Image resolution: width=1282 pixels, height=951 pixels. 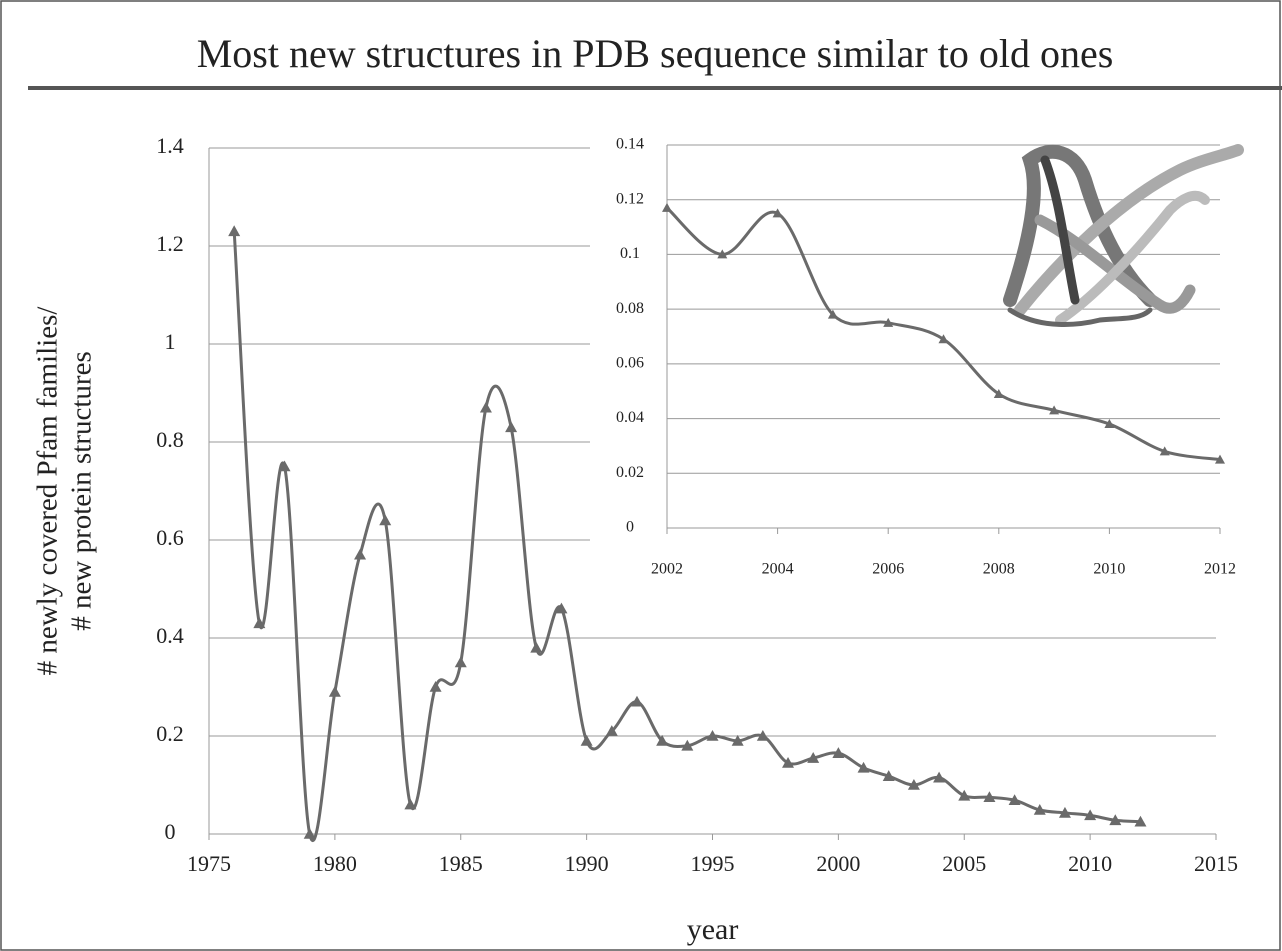 What do you see at coordinates (964, 863) in the screenshot?
I see `x-tick-label: 2005` at bounding box center [964, 863].